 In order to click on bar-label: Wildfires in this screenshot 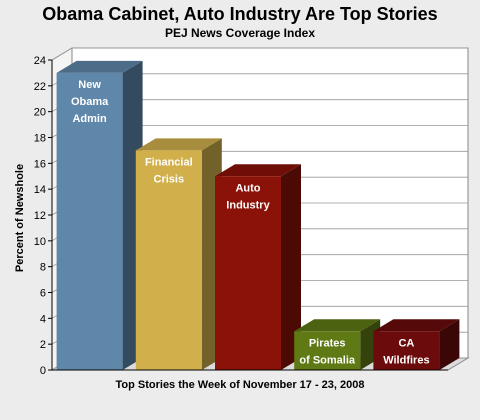, I will do `click(406, 360)`.